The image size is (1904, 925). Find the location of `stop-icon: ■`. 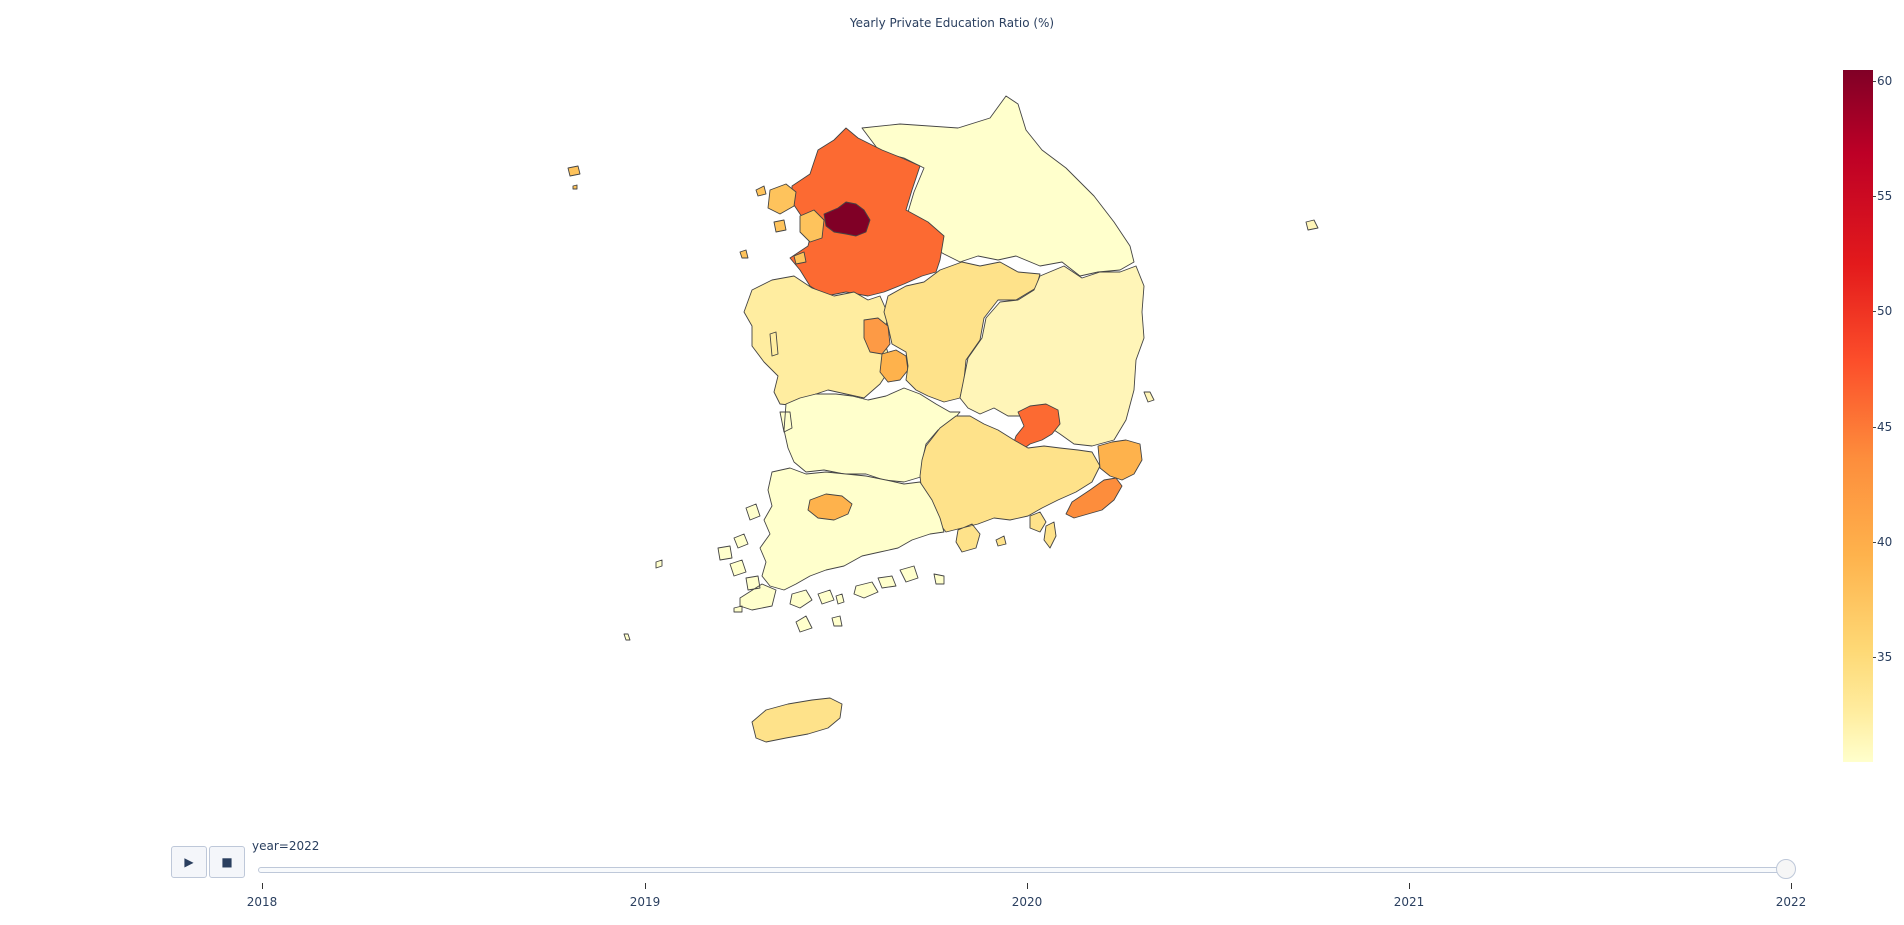

stop-icon: ■ is located at coordinates (227, 862).